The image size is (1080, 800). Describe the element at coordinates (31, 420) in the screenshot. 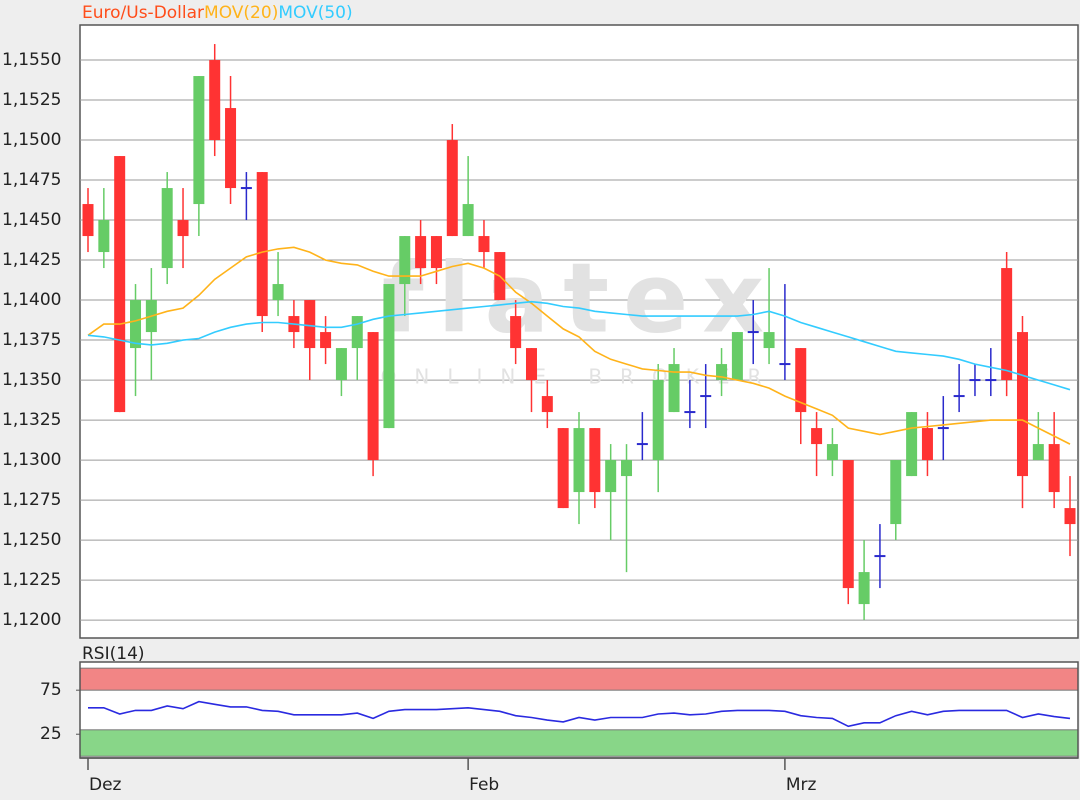

I see `y-tick-label: 1,1325` at that location.